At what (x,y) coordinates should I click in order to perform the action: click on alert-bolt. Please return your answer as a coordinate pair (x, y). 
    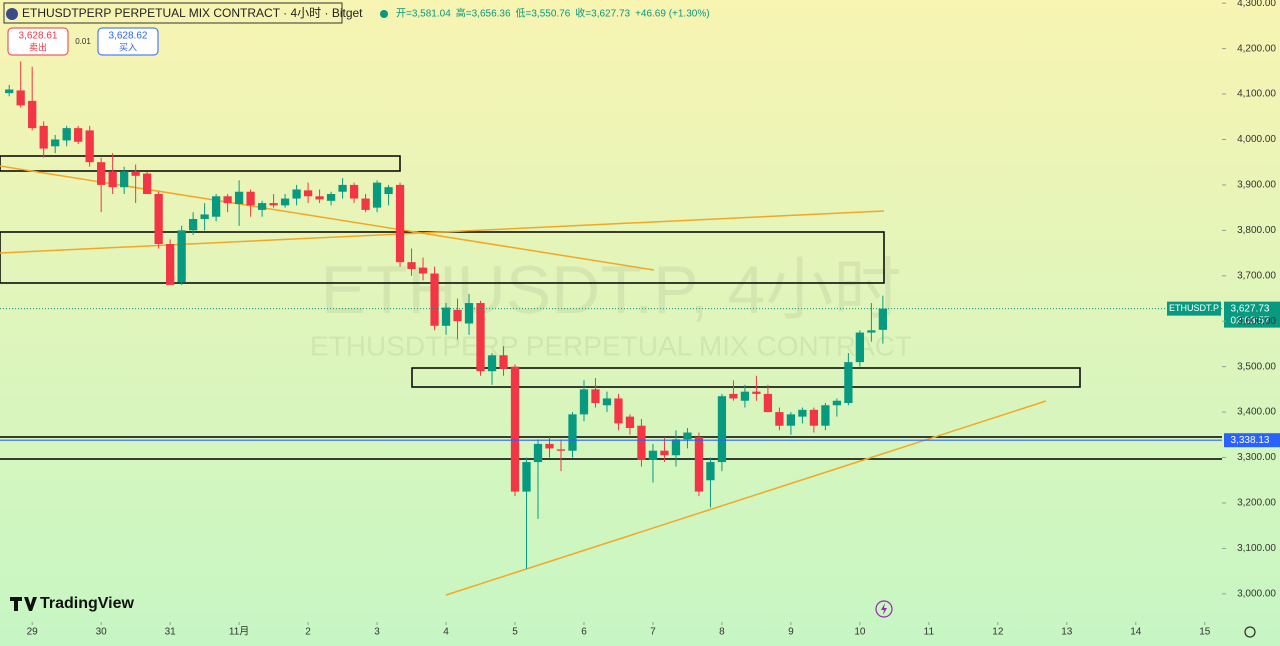
    Looking at the image, I should click on (884, 609).